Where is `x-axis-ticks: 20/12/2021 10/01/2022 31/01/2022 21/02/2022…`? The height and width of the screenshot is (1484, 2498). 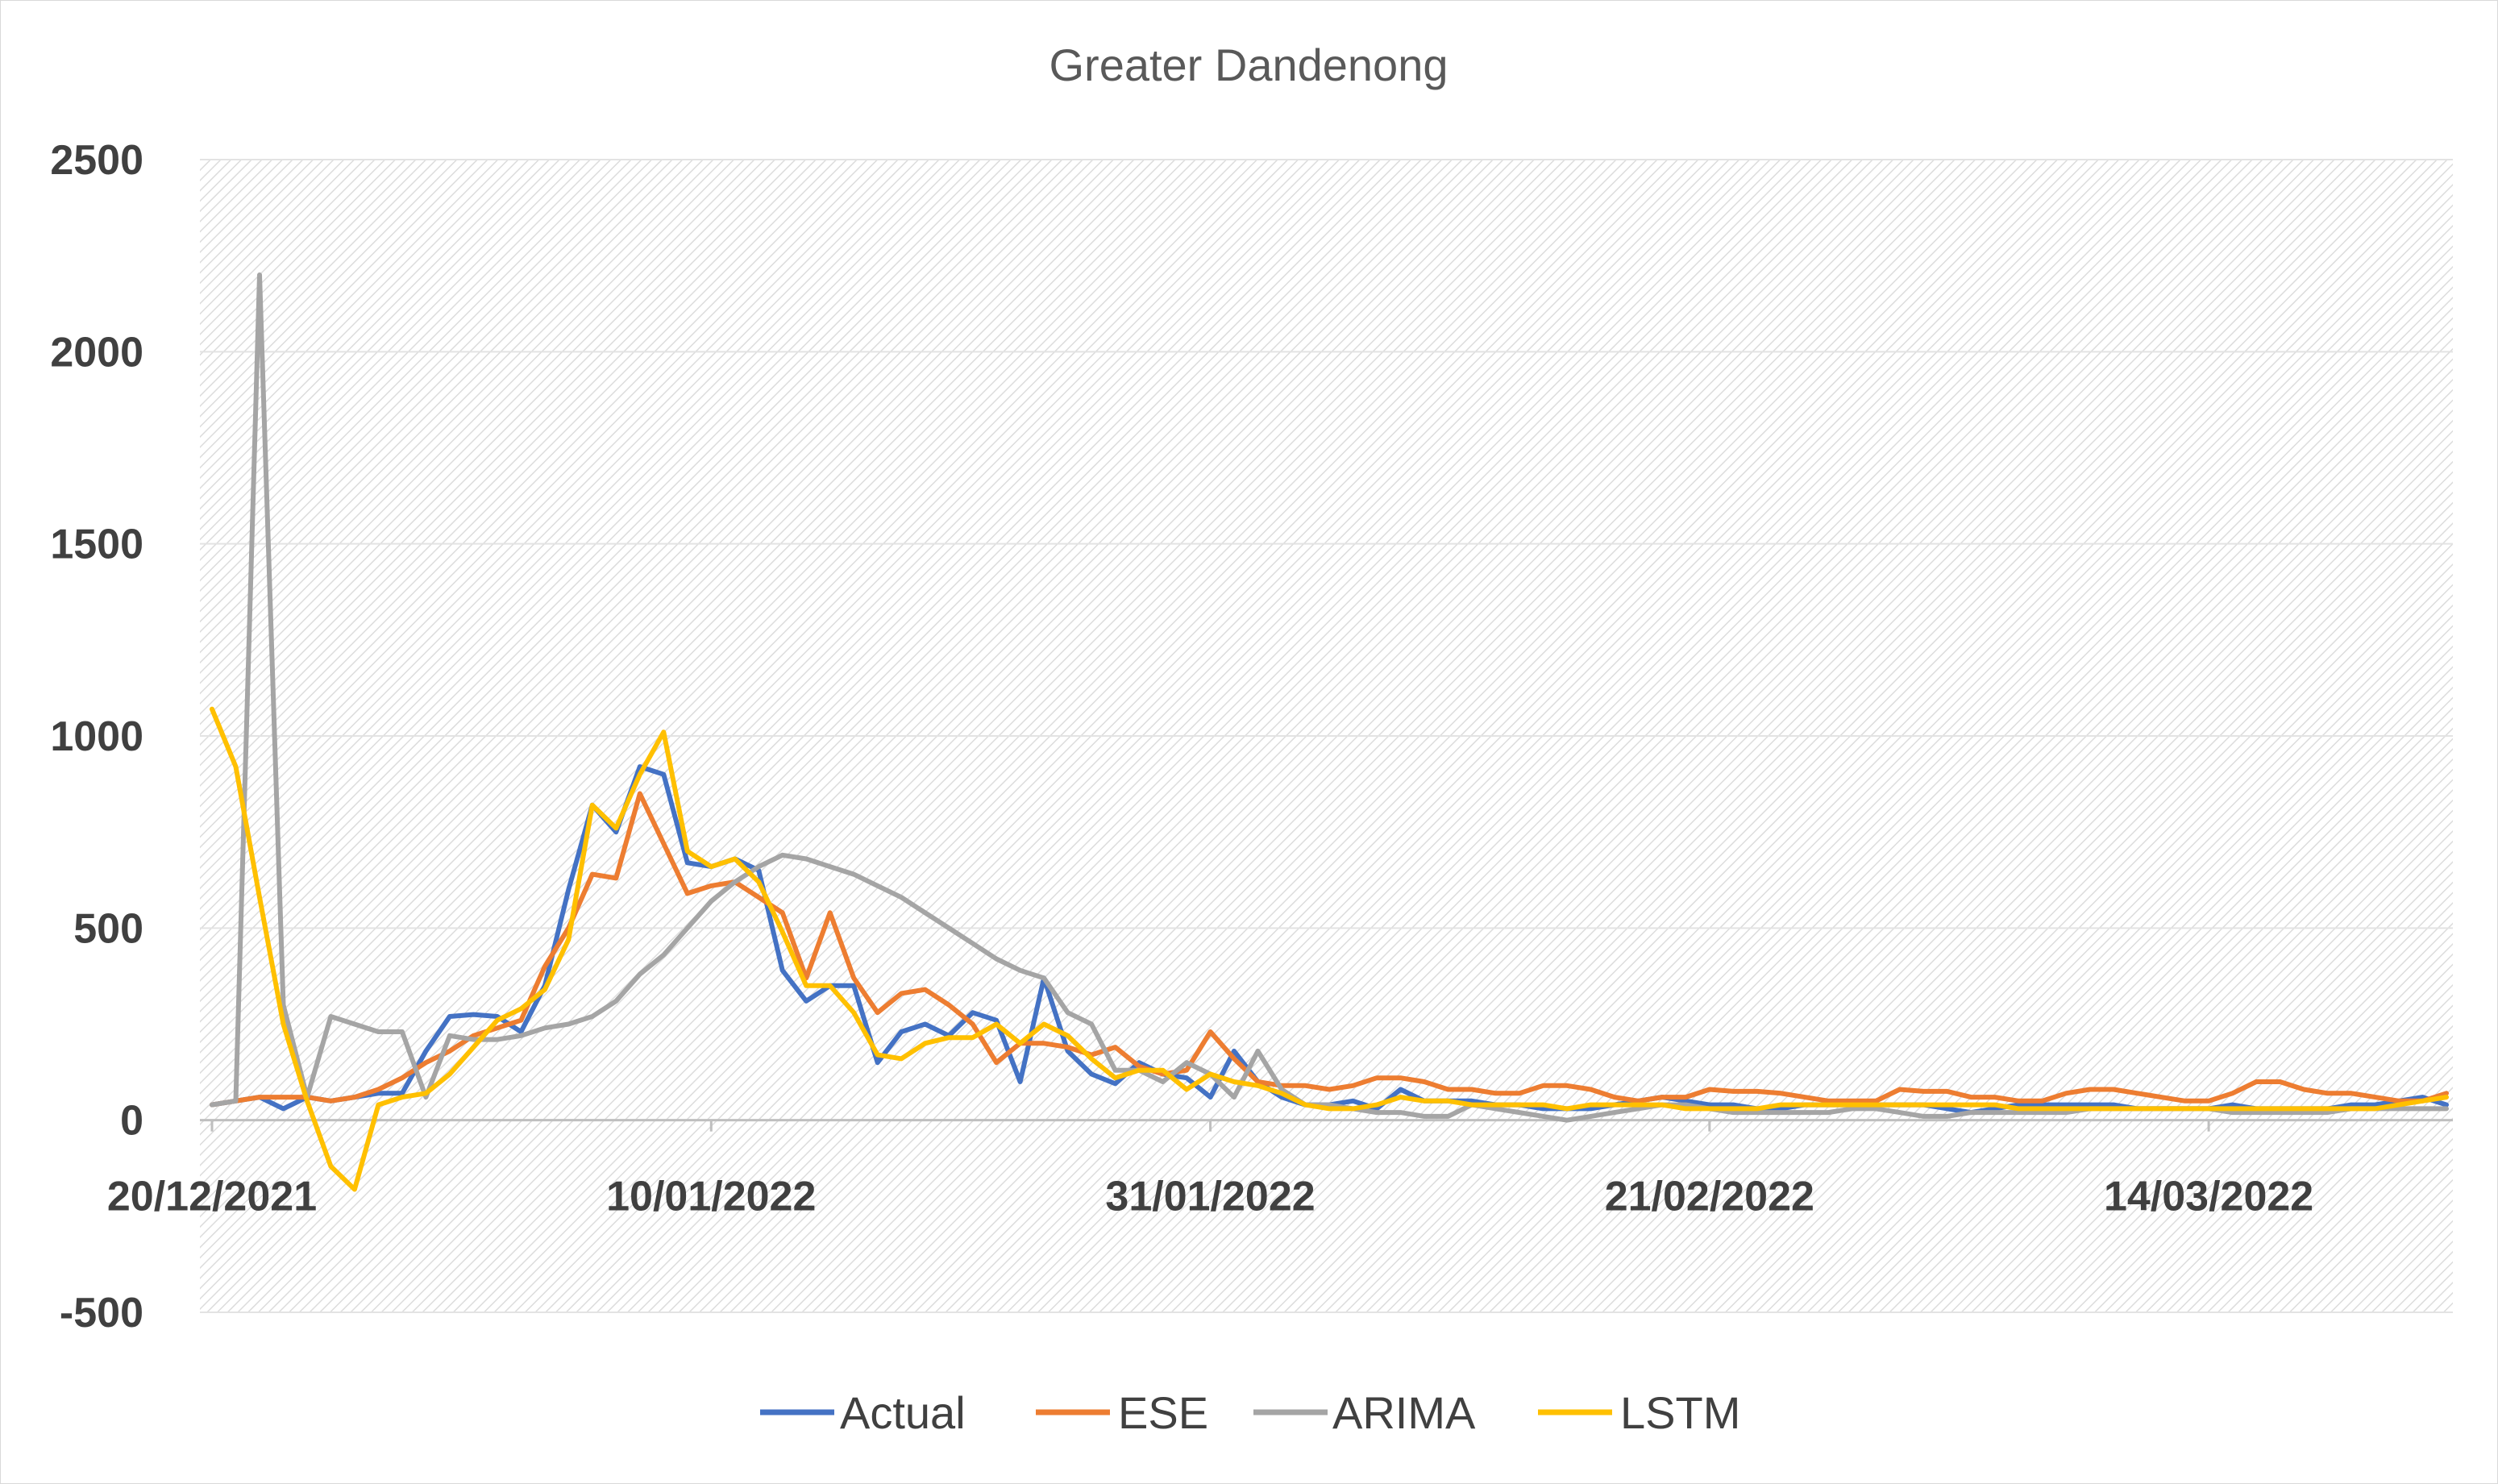 x-axis-ticks: 20/12/2021 10/01/2022 31/01/2022 21/02/2022… is located at coordinates (1210, 1170).